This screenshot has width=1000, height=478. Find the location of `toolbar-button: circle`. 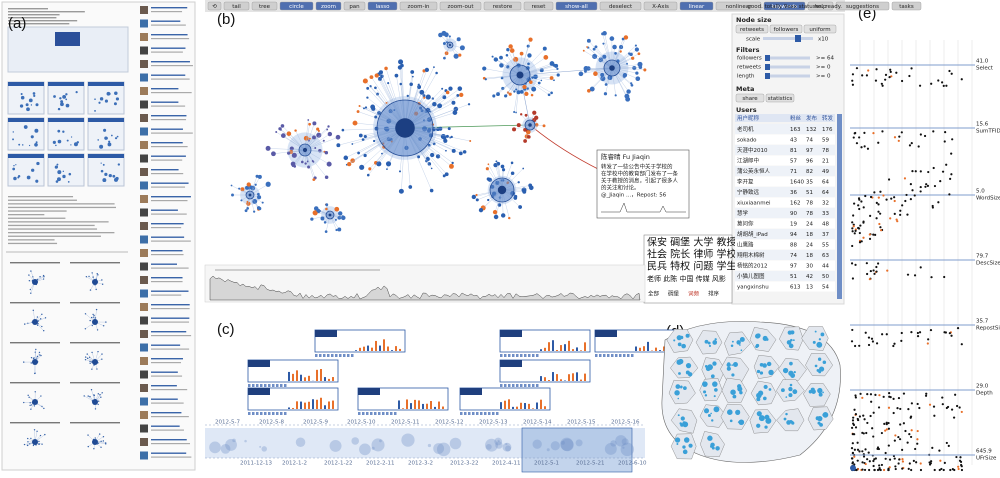

toolbar-button: circle is located at coordinates (296, 6).